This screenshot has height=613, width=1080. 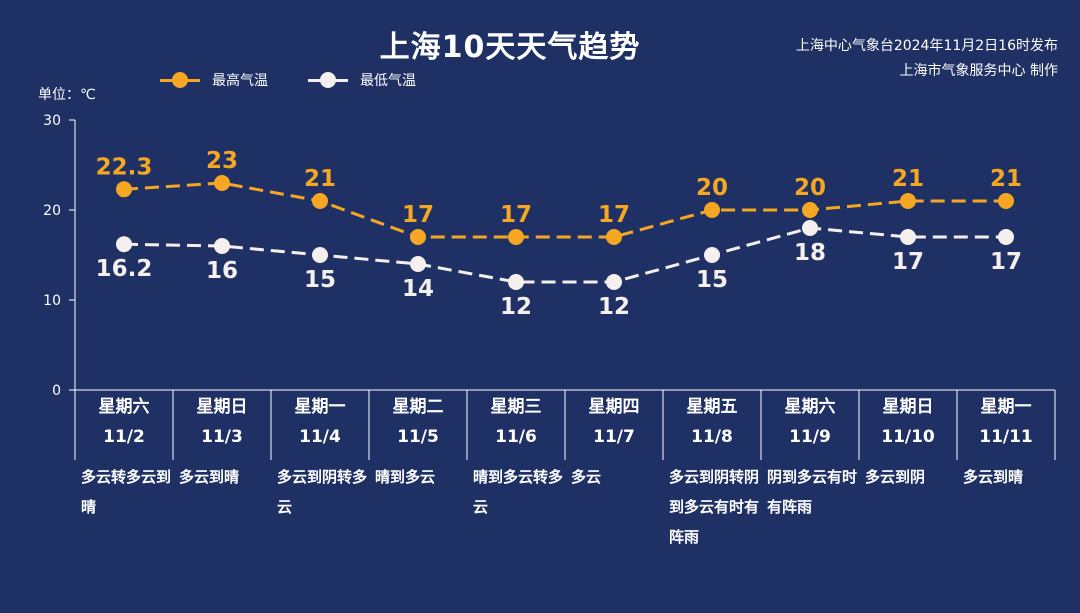 I want to click on day-header: 星期六 11/2, so click(x=124, y=422).